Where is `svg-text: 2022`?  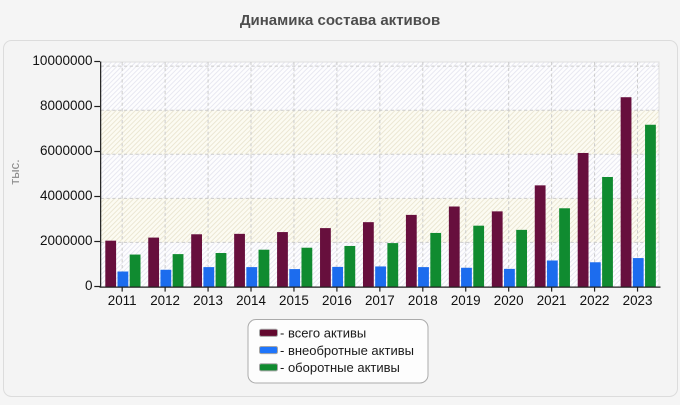
svg-text: 2022 is located at coordinates (595, 300).